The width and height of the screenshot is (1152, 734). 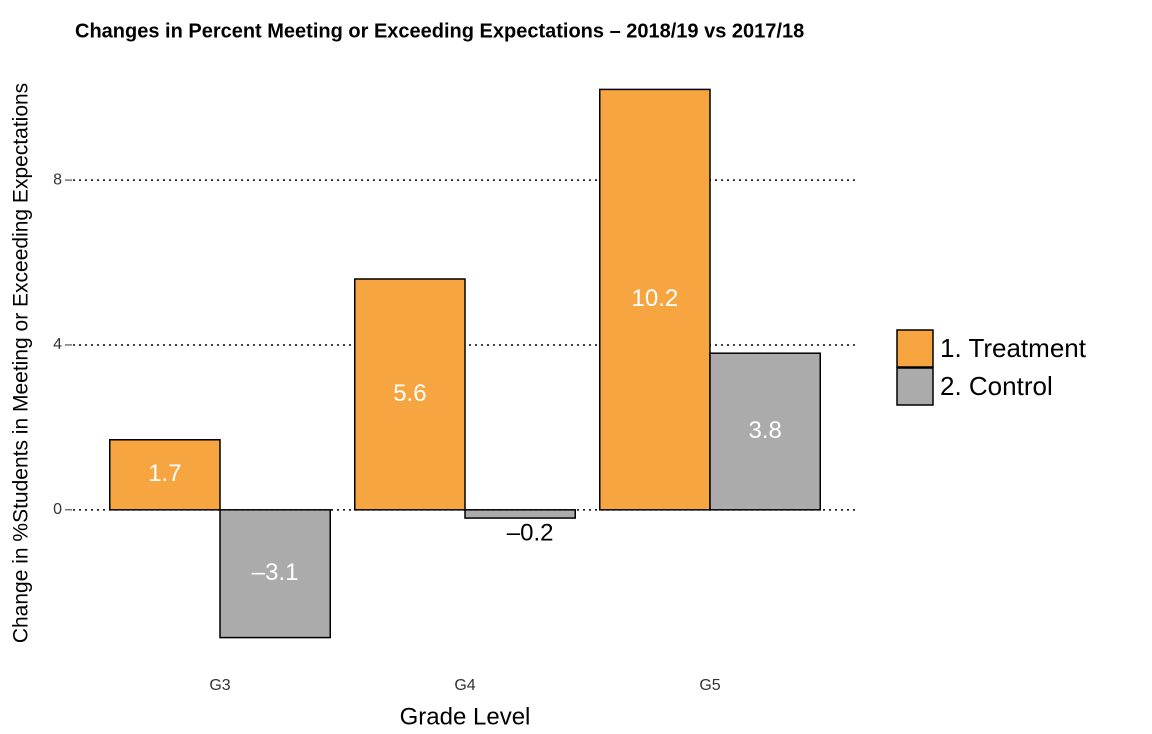 I want to click on legend-label: 1. Treatment, so click(x=1013, y=348).